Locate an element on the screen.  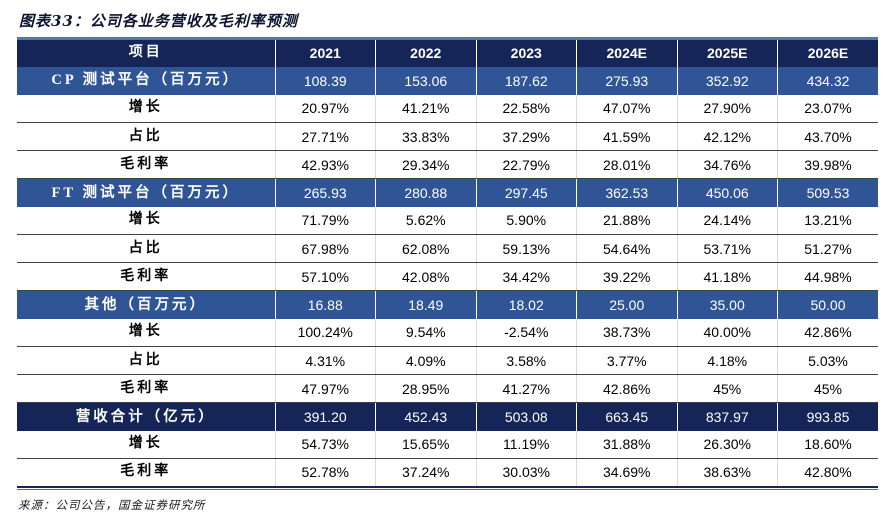
cell-value: 24.14% is located at coordinates (727, 220).